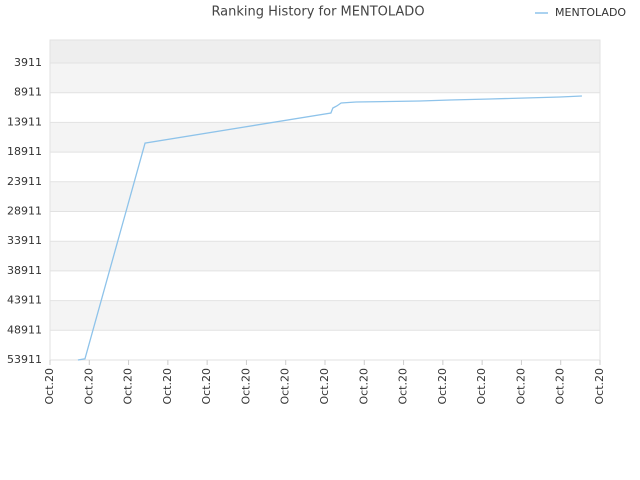  What do you see at coordinates (24, 329) in the screenshot?
I see `y-tick-label: 48911` at bounding box center [24, 329].